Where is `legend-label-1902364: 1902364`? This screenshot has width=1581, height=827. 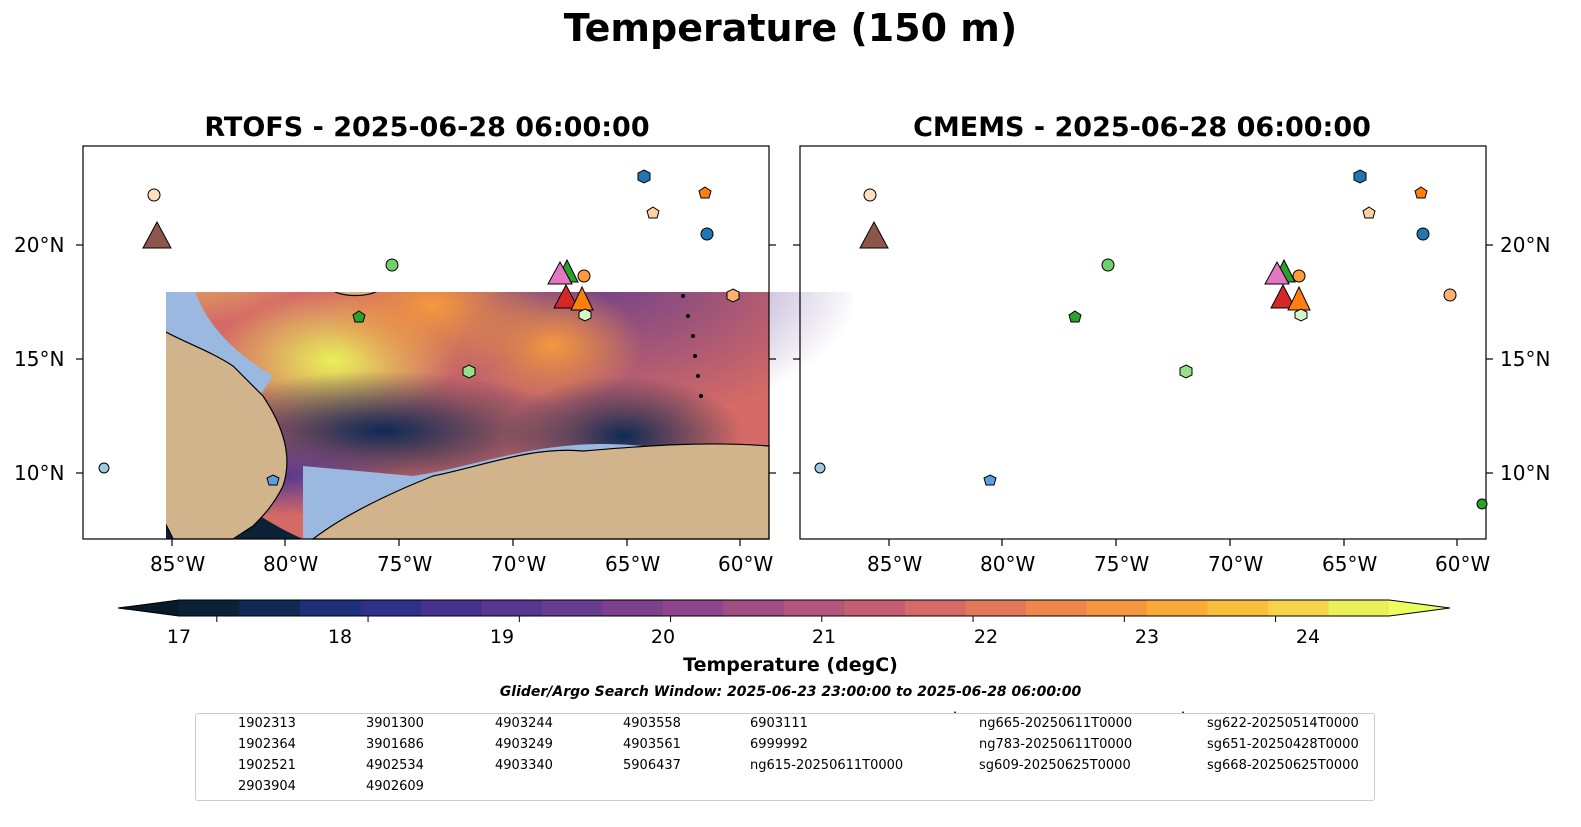
legend-label-1902364: 1902364 is located at coordinates (267, 744).